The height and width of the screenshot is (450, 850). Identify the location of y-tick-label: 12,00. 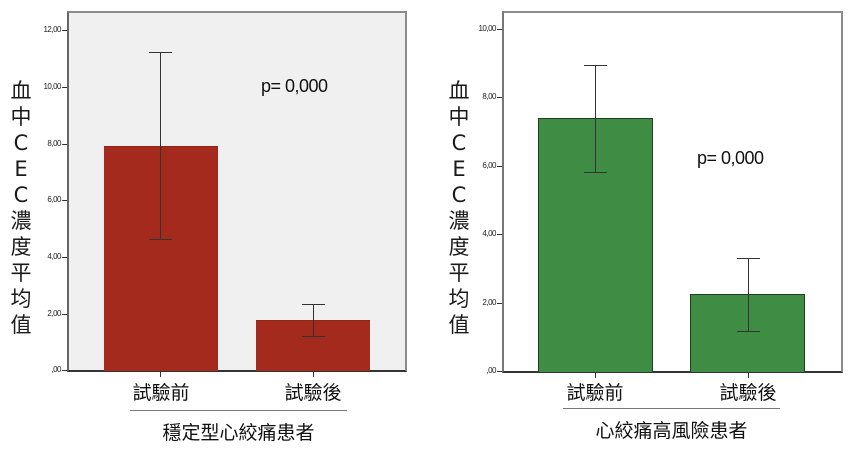
(52, 29).